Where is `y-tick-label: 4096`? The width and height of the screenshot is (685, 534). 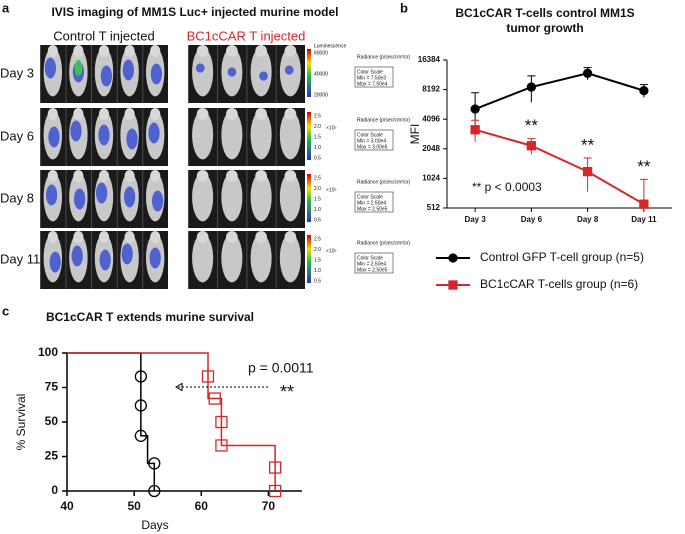 y-tick-label: 4096 is located at coordinates (431, 118).